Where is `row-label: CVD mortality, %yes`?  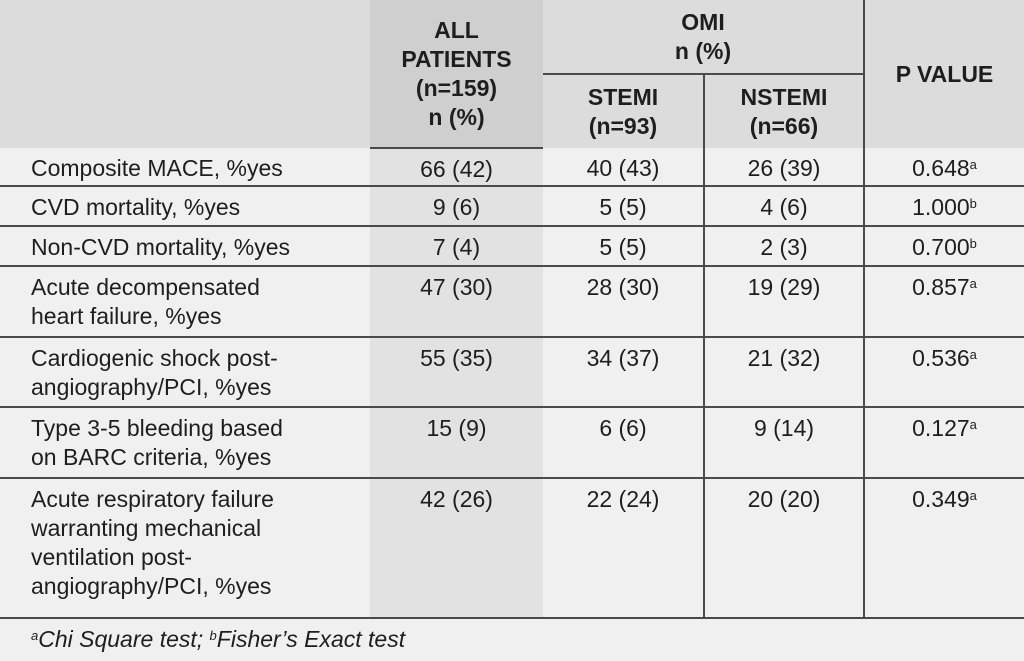
row-label: CVD mortality, %yes is located at coordinates (185, 205).